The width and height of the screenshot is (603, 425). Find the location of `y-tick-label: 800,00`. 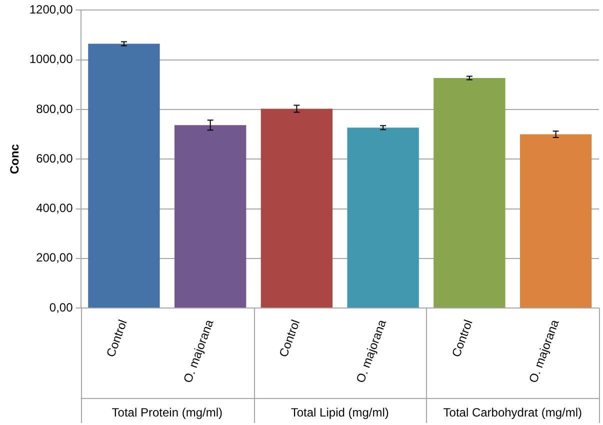

y-tick-label: 800,00 is located at coordinates (55, 109).